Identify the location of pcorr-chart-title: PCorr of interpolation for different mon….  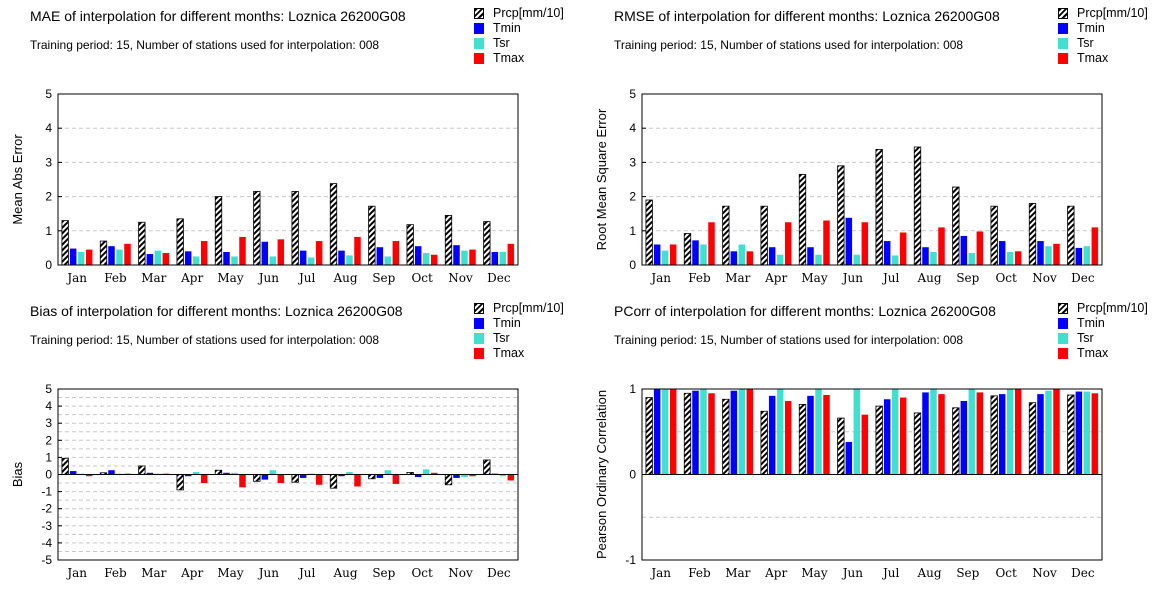
(805, 311).